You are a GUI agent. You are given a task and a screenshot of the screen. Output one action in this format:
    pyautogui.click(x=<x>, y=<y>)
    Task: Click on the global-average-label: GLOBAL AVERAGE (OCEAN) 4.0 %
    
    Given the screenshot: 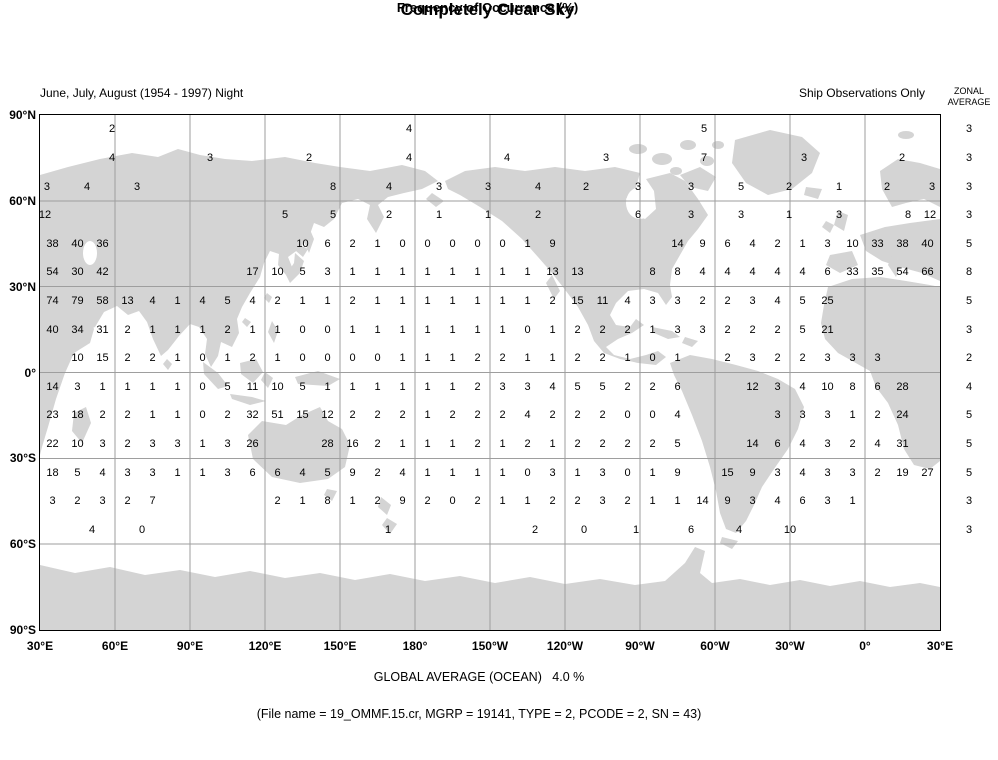 What is the action you would take?
    pyautogui.click(x=479, y=677)
    